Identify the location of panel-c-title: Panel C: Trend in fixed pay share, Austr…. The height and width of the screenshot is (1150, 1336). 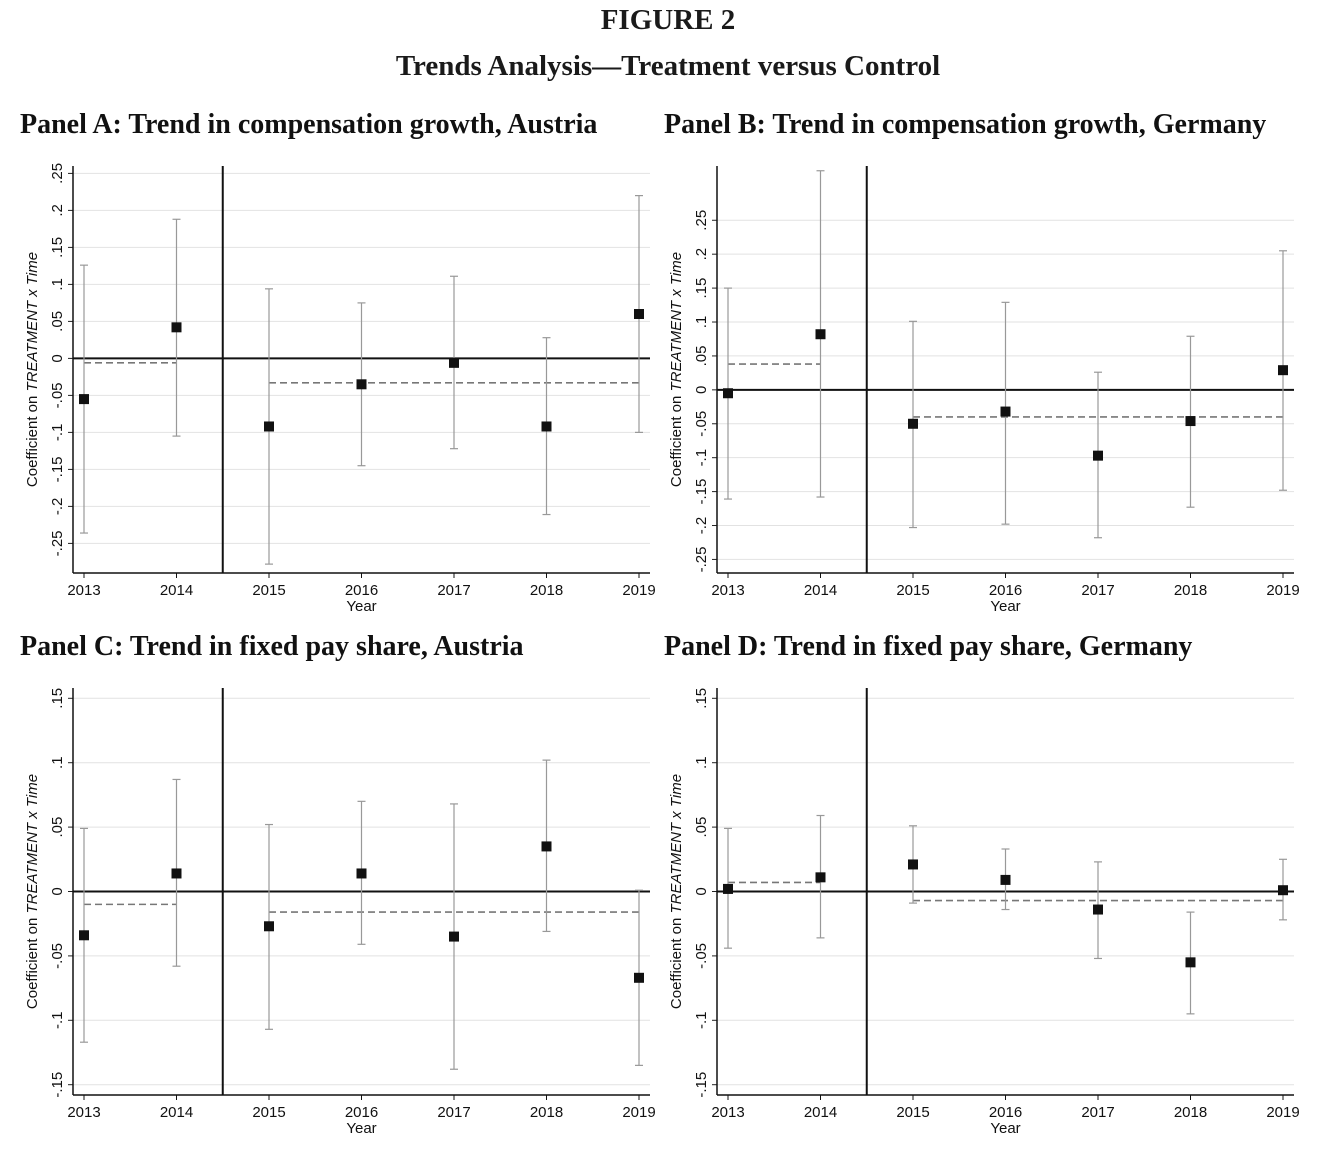
(272, 646).